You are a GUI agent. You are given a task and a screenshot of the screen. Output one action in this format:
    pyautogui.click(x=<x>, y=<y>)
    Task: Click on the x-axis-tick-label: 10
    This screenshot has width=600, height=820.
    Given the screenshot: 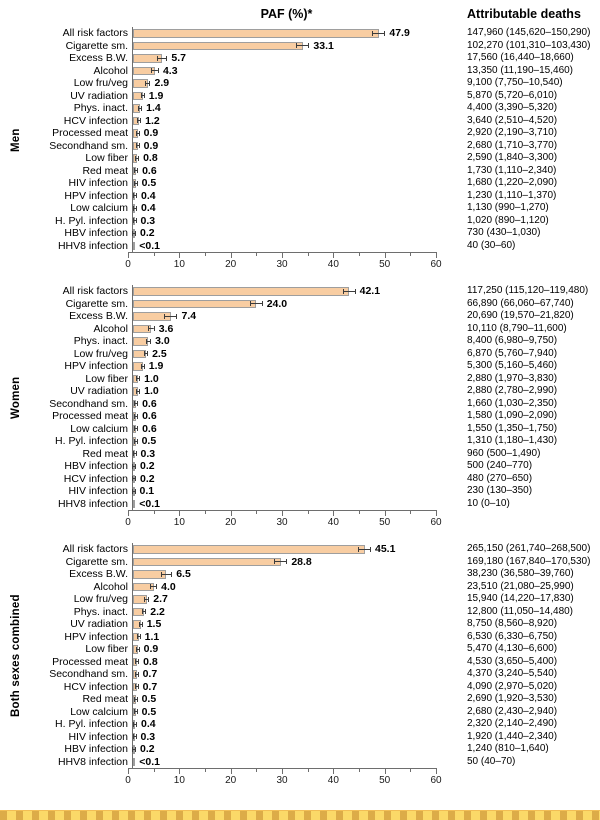 What is the action you would take?
    pyautogui.click(x=179, y=780)
    